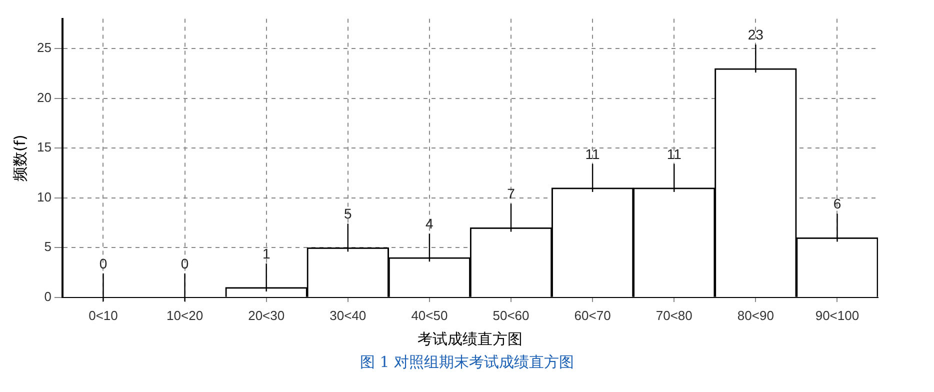 The image size is (934, 392). What do you see at coordinates (44, 196) in the screenshot?
I see `y-tick-label: 10` at bounding box center [44, 196].